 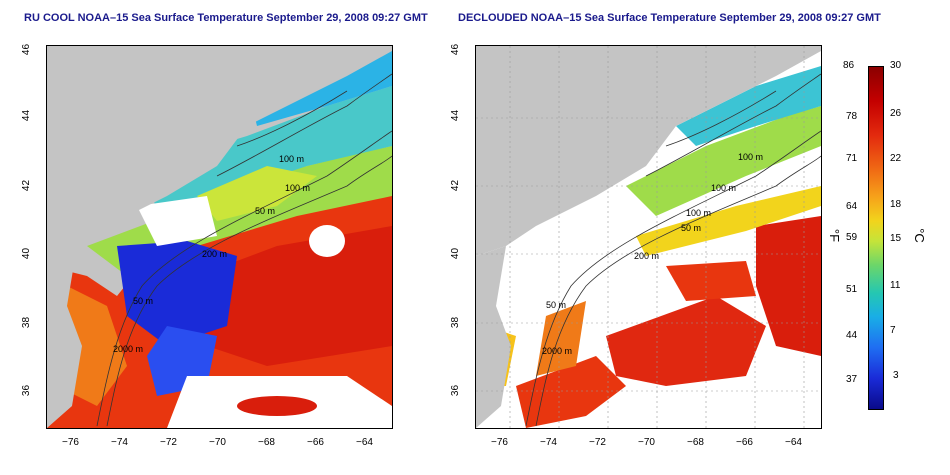 I want to click on celsius-tick: 22, so click(x=896, y=158).